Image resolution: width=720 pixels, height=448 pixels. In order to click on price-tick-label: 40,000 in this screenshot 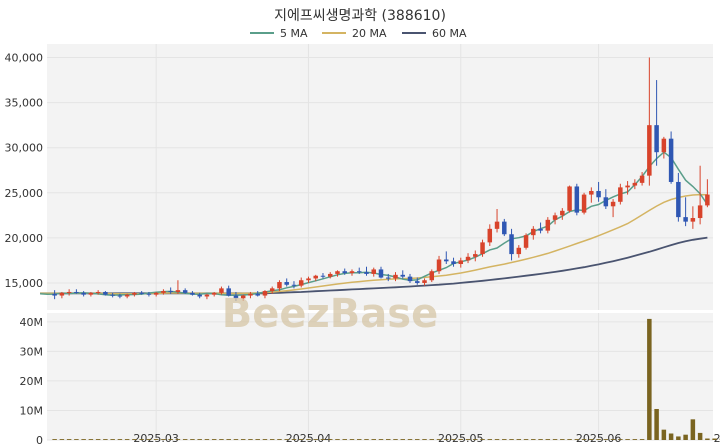, I will do `click(24, 58)`.